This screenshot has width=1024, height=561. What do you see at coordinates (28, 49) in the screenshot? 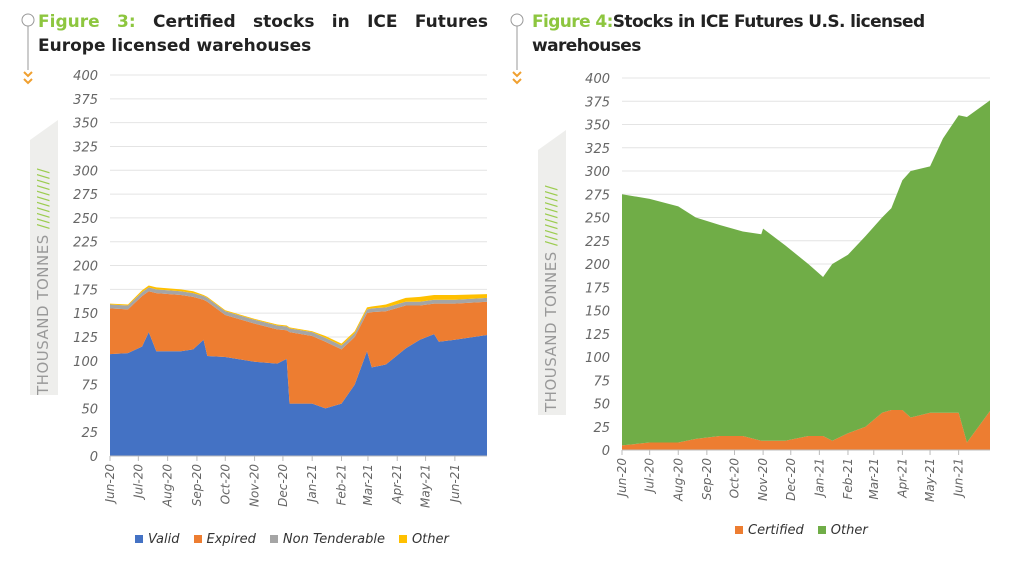
I see `timeline-marker-left` at bounding box center [28, 49].